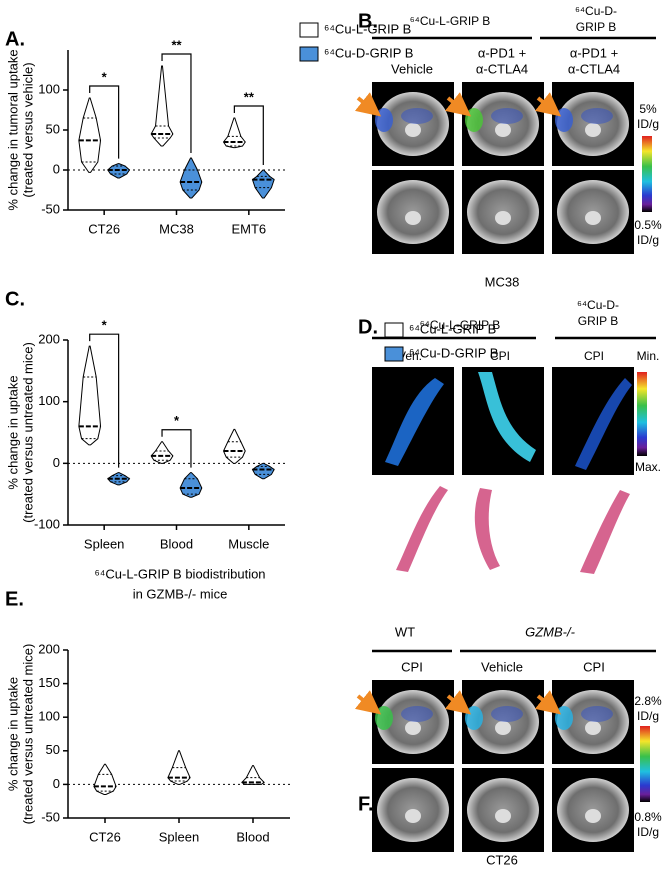 The width and height of the screenshot is (666, 869). What do you see at coordinates (405, 631) in the screenshot?
I see `group-title: WT` at bounding box center [405, 631].